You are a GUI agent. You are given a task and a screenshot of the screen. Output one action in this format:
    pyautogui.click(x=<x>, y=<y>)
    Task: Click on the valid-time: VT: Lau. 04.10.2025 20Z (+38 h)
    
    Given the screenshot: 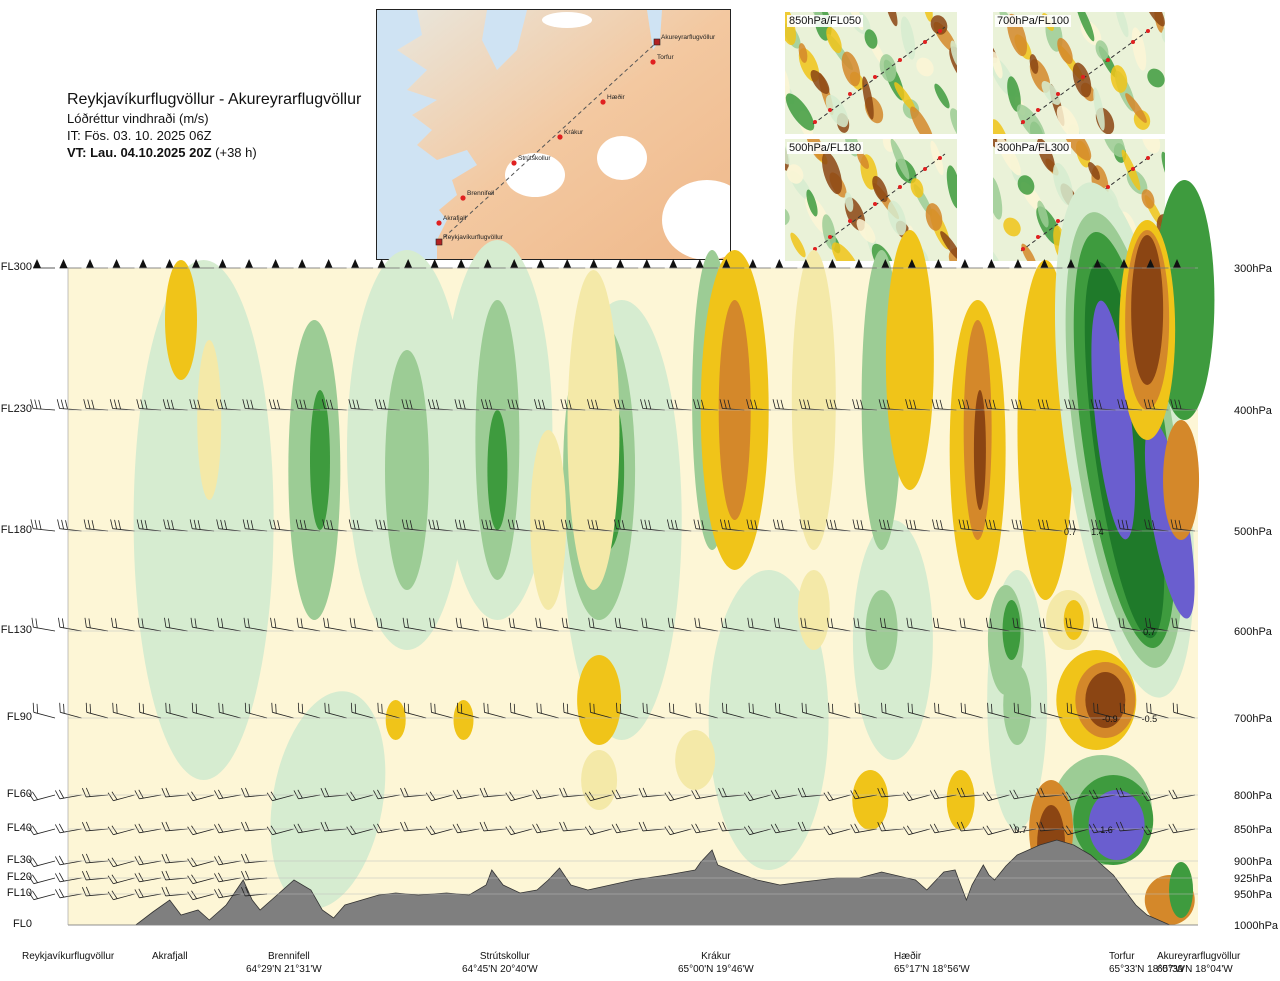 What is the action you would take?
    pyautogui.click(x=217, y=152)
    